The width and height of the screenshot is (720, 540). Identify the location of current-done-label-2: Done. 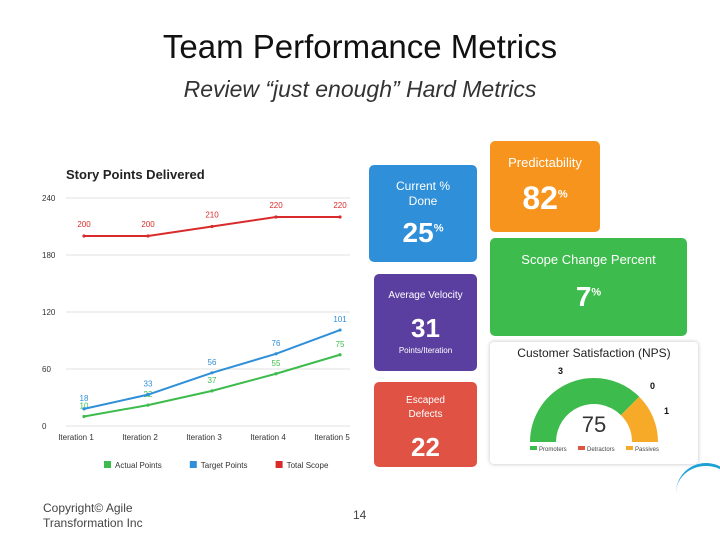
(423, 201).